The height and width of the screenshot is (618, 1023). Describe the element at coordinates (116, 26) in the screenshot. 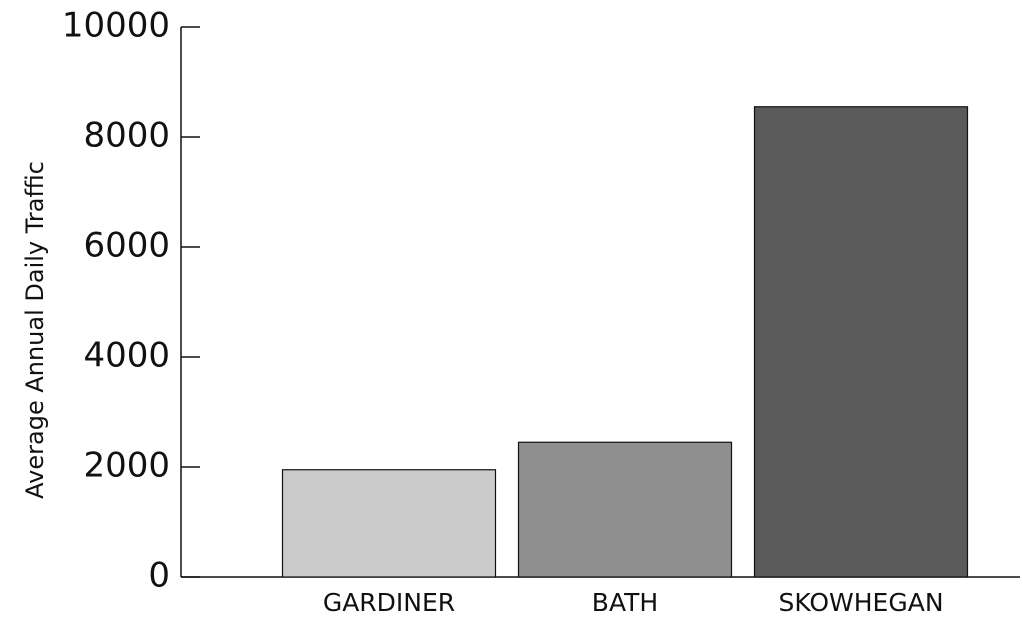

I see `y-tick-label: 10000` at that location.